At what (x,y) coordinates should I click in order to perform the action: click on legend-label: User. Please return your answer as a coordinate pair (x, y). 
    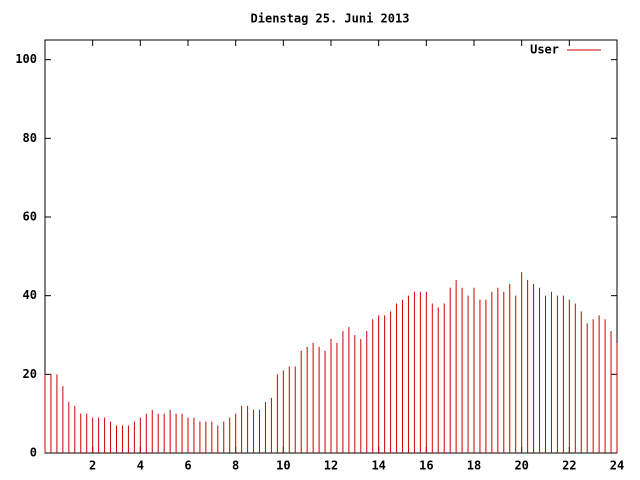
    Looking at the image, I should click on (544, 50).